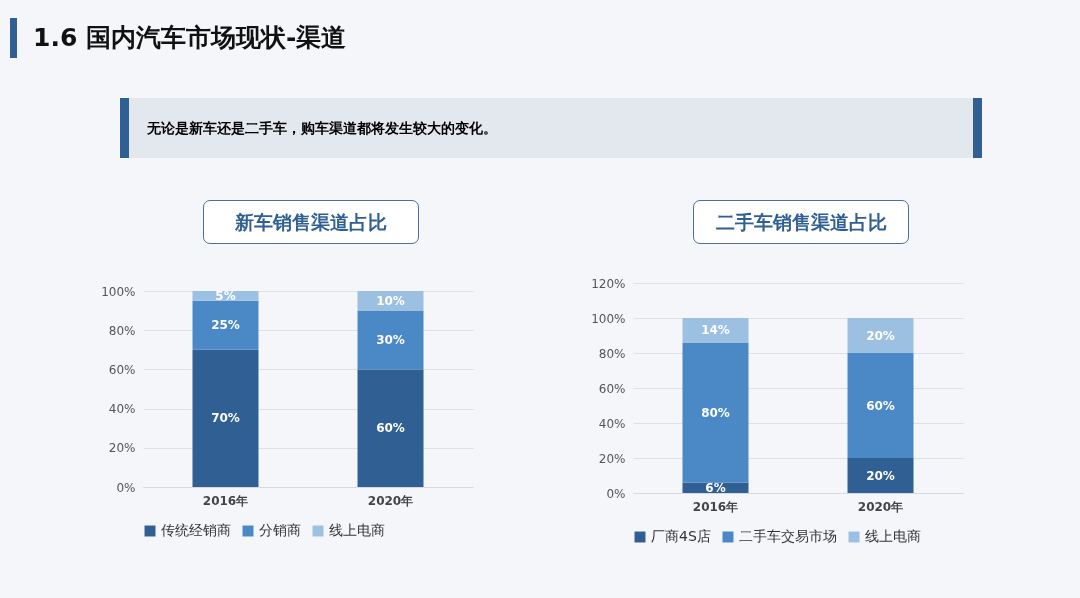 Image resolution: width=1080 pixels, height=598 pixels. What do you see at coordinates (311, 222) in the screenshot?
I see `chart-title: 新车销售渠道占比` at bounding box center [311, 222].